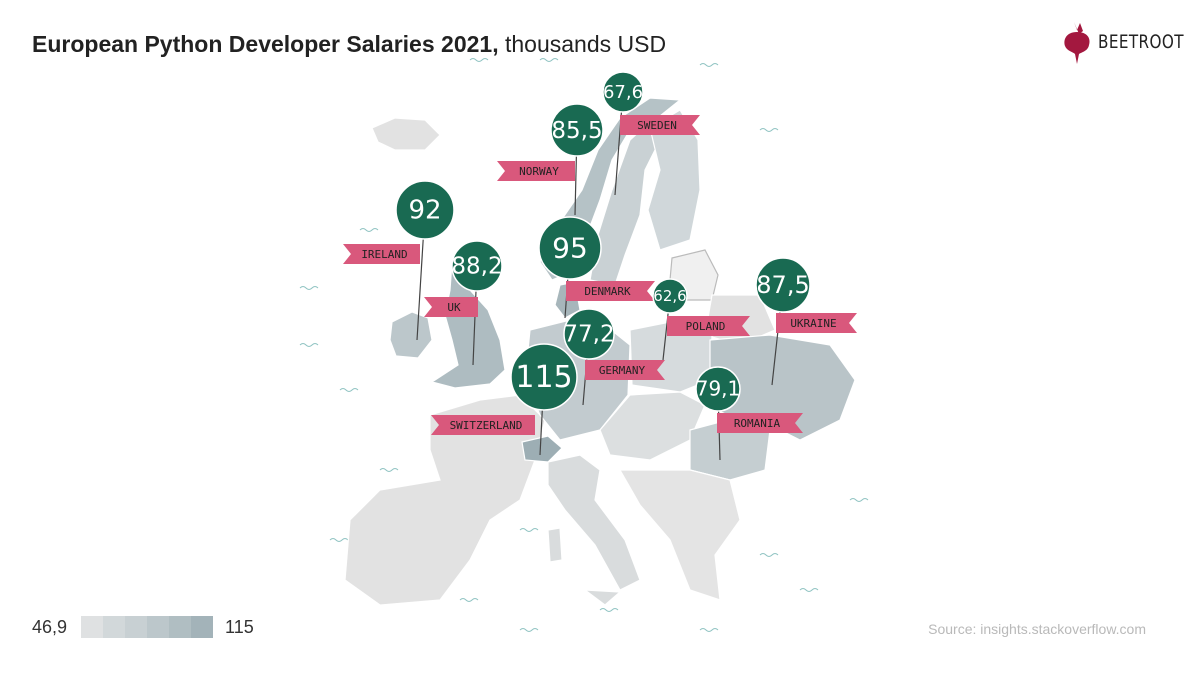 The image size is (1200, 676). I want to click on pin-uk: UK 88,2, so click(463, 303).